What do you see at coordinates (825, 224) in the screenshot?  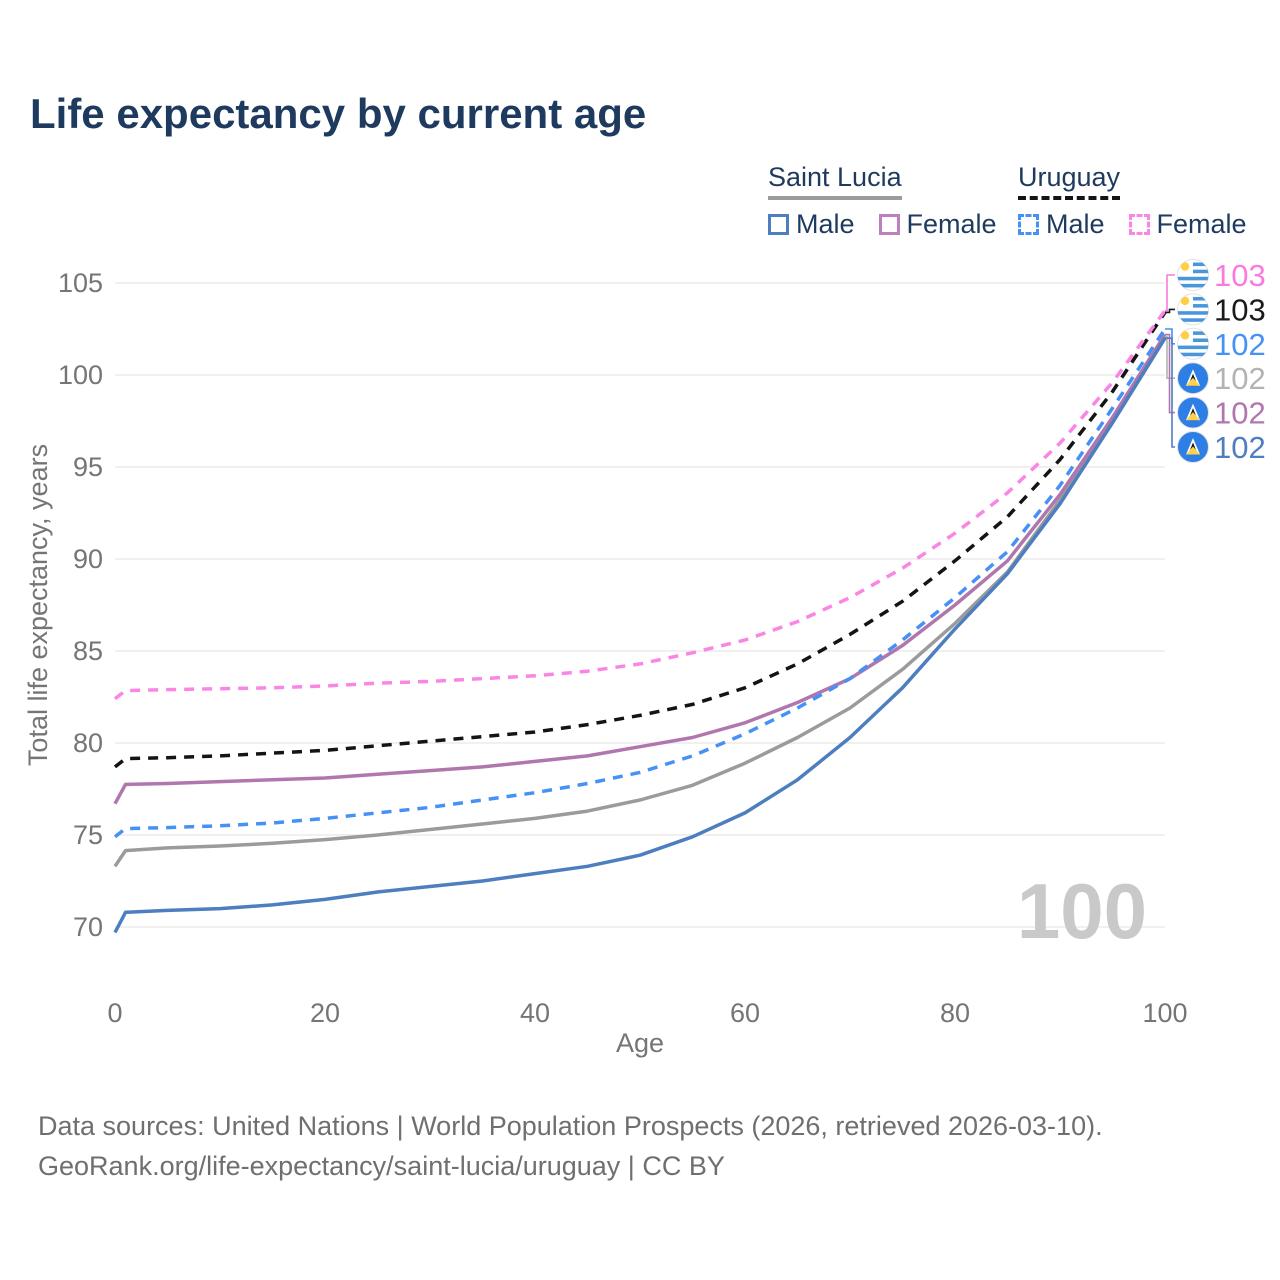 I see `legend-label-saint-lucia-male: Male` at bounding box center [825, 224].